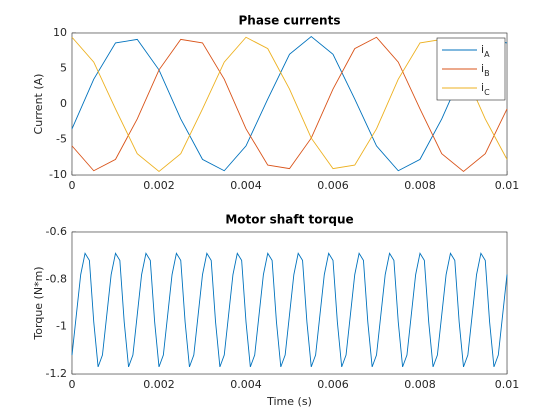 Image resolution: width=560 pixels, height=420 pixels. Describe the element at coordinates (485, 51) in the screenshot. I see `legend-label: iA` at that location.